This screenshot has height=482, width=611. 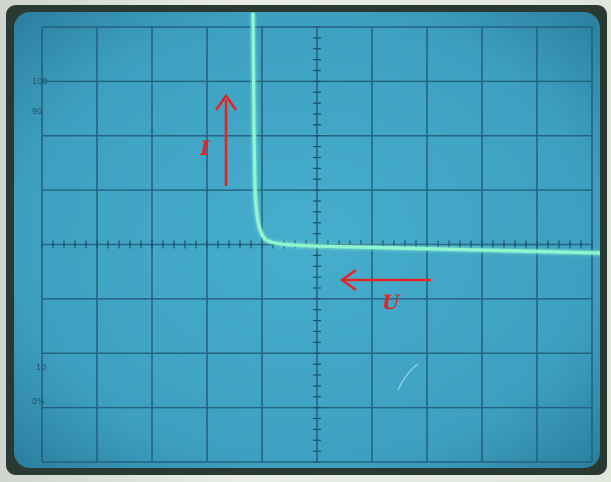 I want to click on graticule-label-90: 90, so click(x=37, y=111).